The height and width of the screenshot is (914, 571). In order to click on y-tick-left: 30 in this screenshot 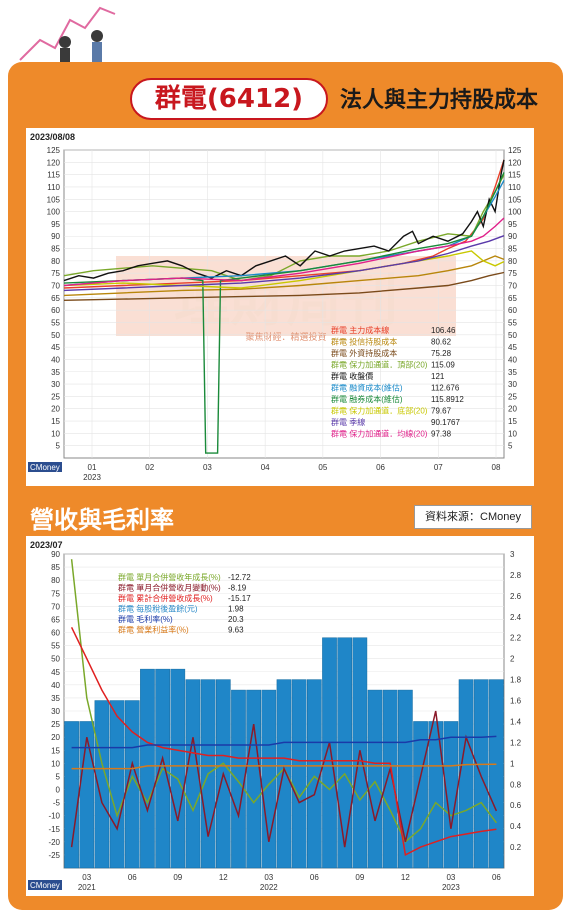, I will do `click(55, 711)`.